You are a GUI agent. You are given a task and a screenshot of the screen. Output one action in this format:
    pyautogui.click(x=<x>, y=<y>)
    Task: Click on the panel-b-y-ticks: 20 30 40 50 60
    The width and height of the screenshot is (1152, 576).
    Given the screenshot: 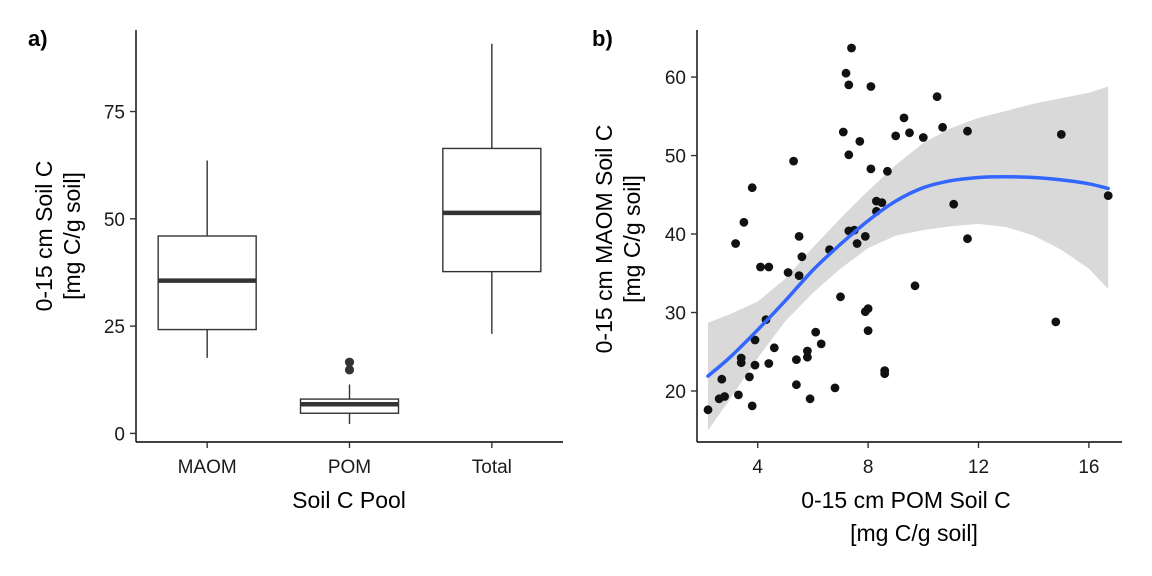 What is the action you would take?
    pyautogui.click(x=681, y=235)
    